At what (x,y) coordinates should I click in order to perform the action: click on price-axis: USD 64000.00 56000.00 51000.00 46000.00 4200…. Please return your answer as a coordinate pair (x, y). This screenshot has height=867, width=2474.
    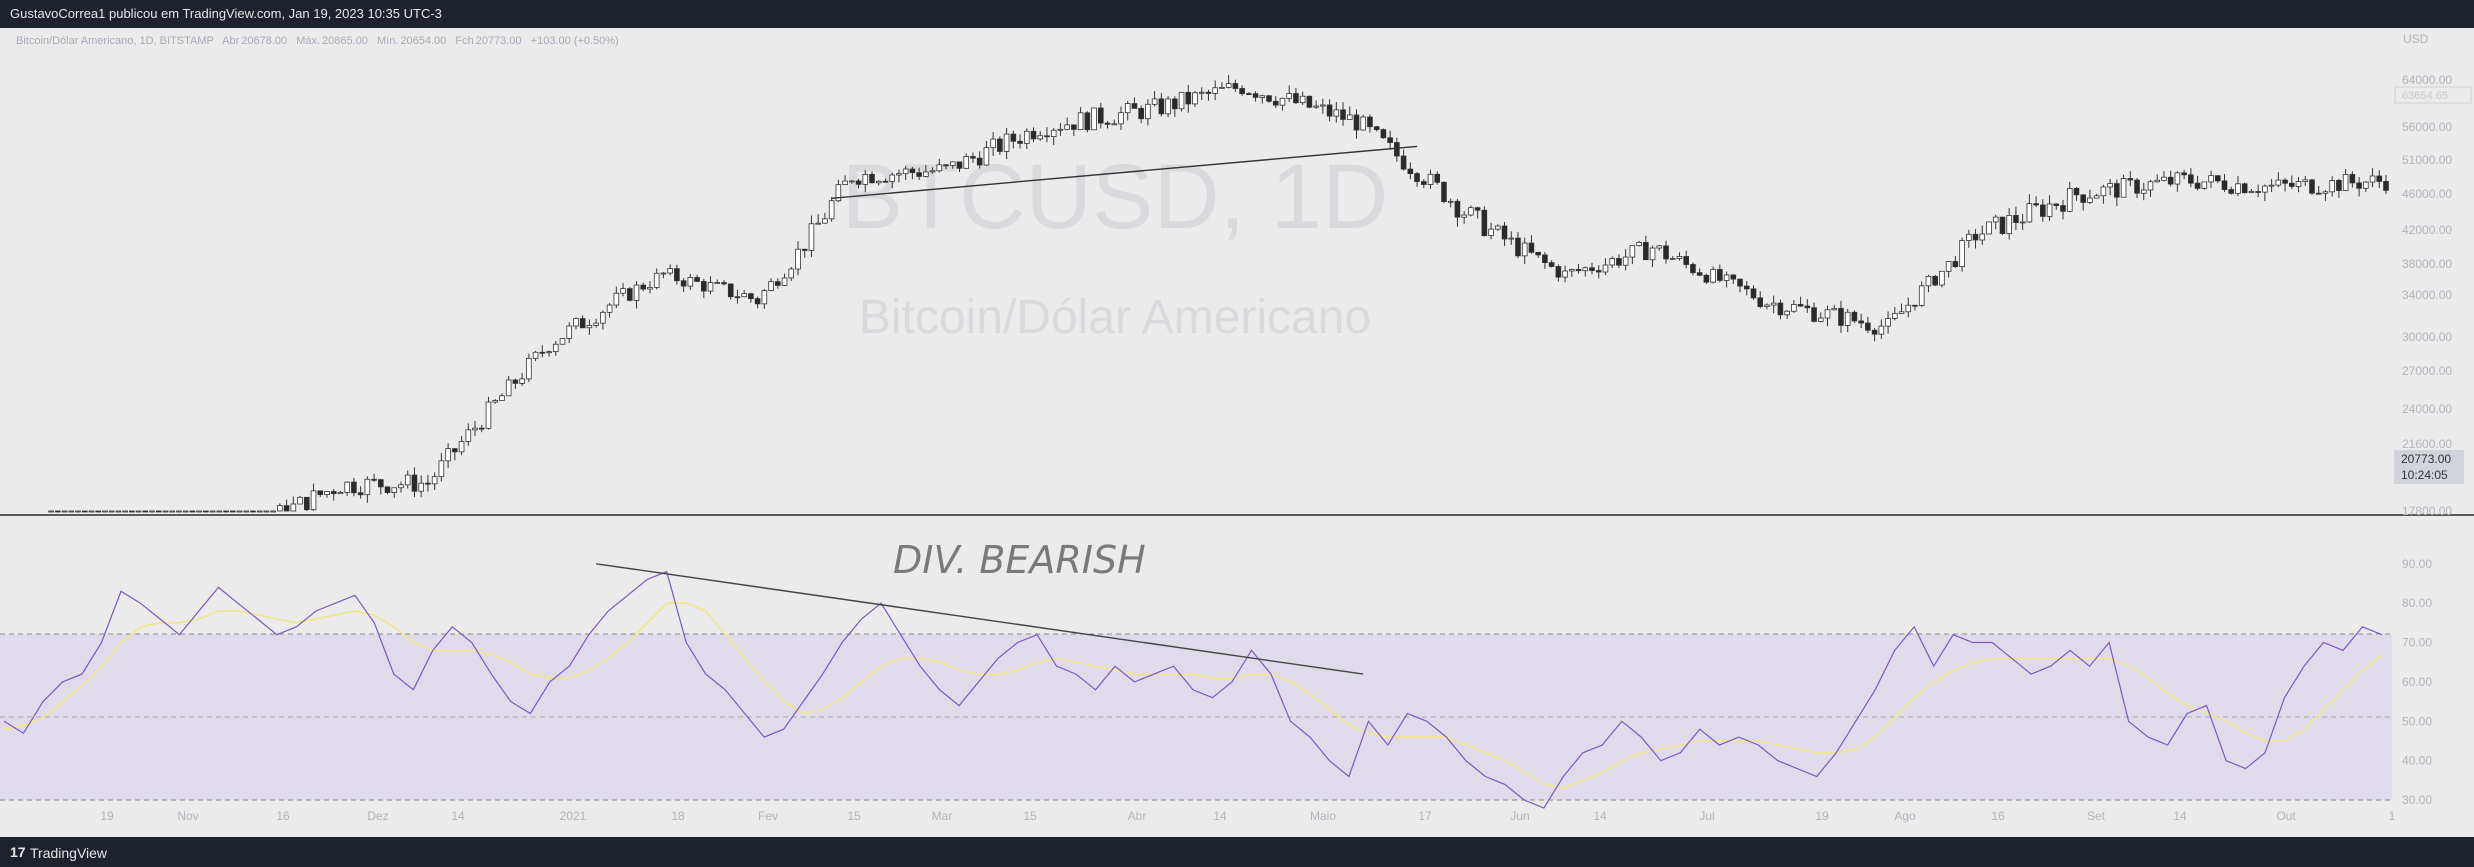
    Looking at the image, I should click on (2427, 275).